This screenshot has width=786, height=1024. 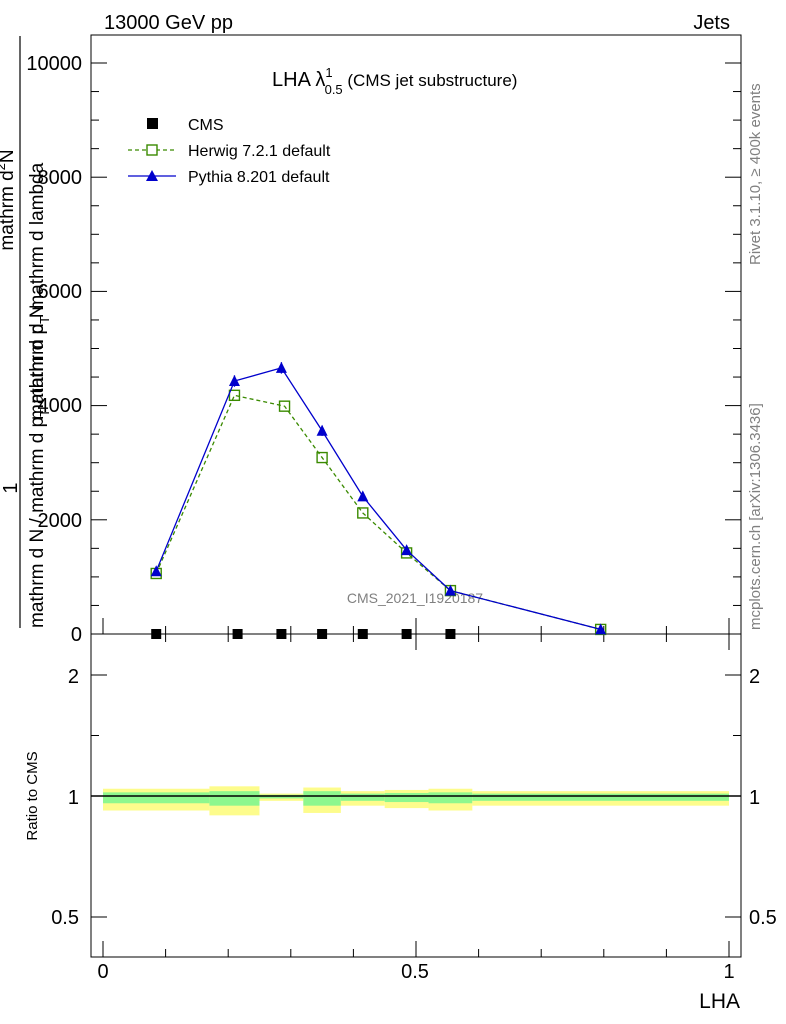 I want to click on x-tick-label-0: 0, so click(x=102, y=972).